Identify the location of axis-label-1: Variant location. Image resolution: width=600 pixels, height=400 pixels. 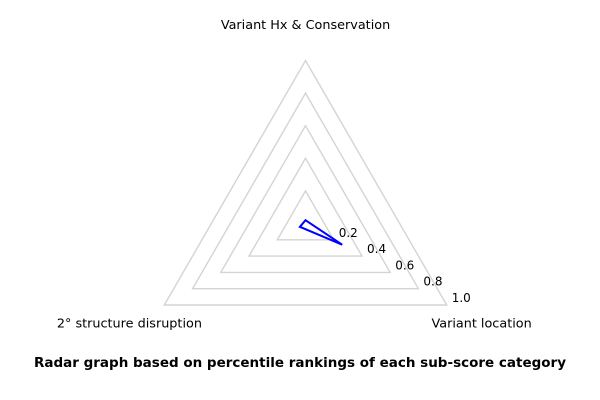
(481, 324).